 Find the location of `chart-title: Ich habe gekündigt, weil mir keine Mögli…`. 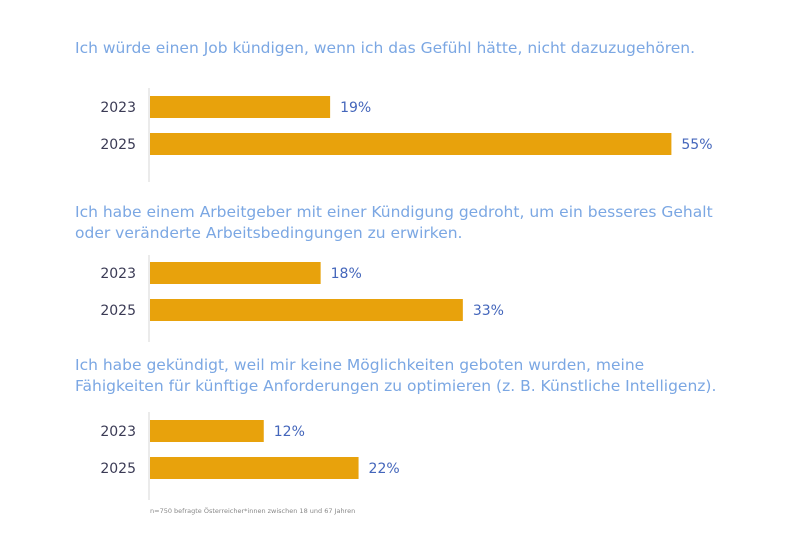

chart-title: Ich habe gekündigt, weil mir keine Mögli… is located at coordinates (359, 365).